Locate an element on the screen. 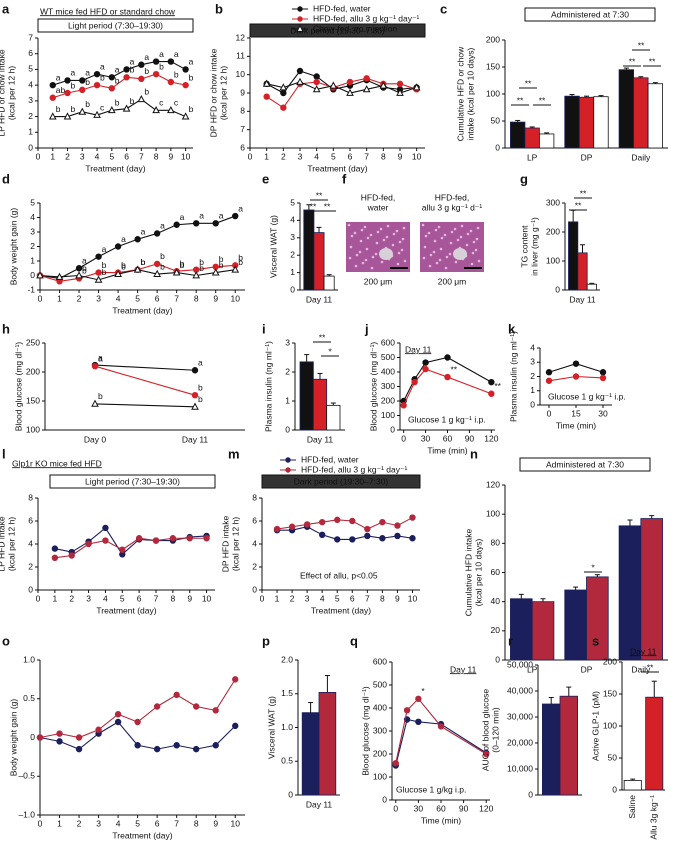 This screenshot has width=675, height=862. y-tick-label: 80 is located at coordinates (496, 543).